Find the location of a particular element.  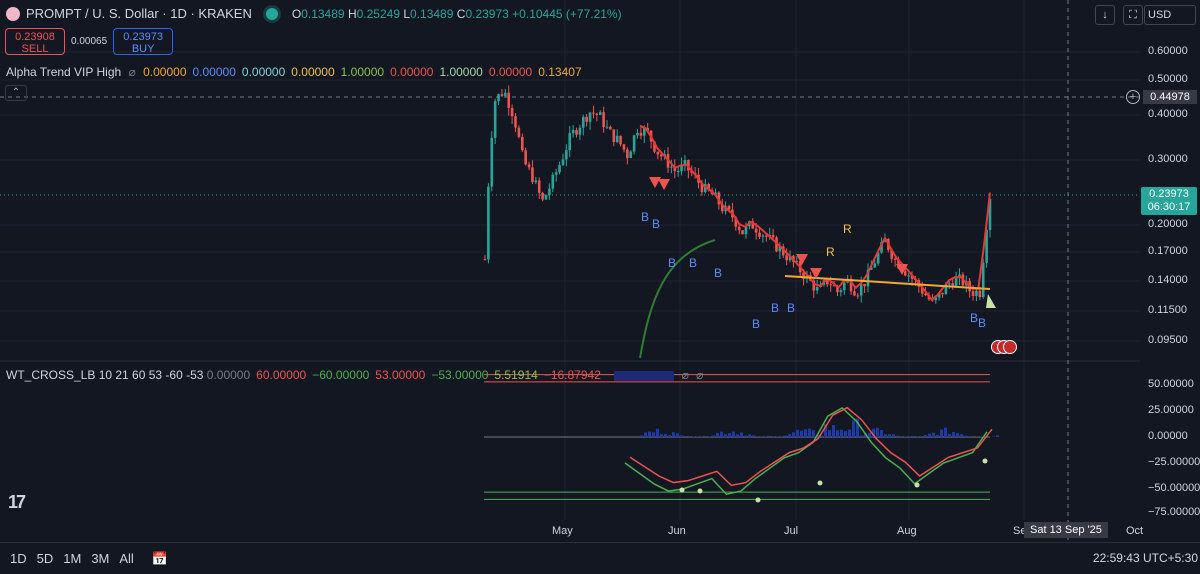

timeframe-1d: 1D is located at coordinates (18, 558).